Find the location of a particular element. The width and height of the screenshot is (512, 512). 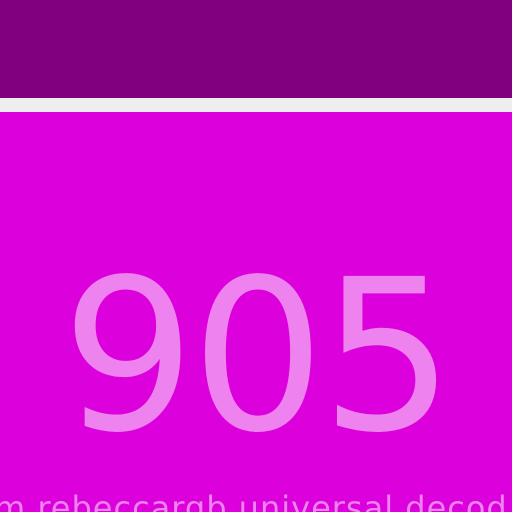

divider is located at coordinates (256, 105).